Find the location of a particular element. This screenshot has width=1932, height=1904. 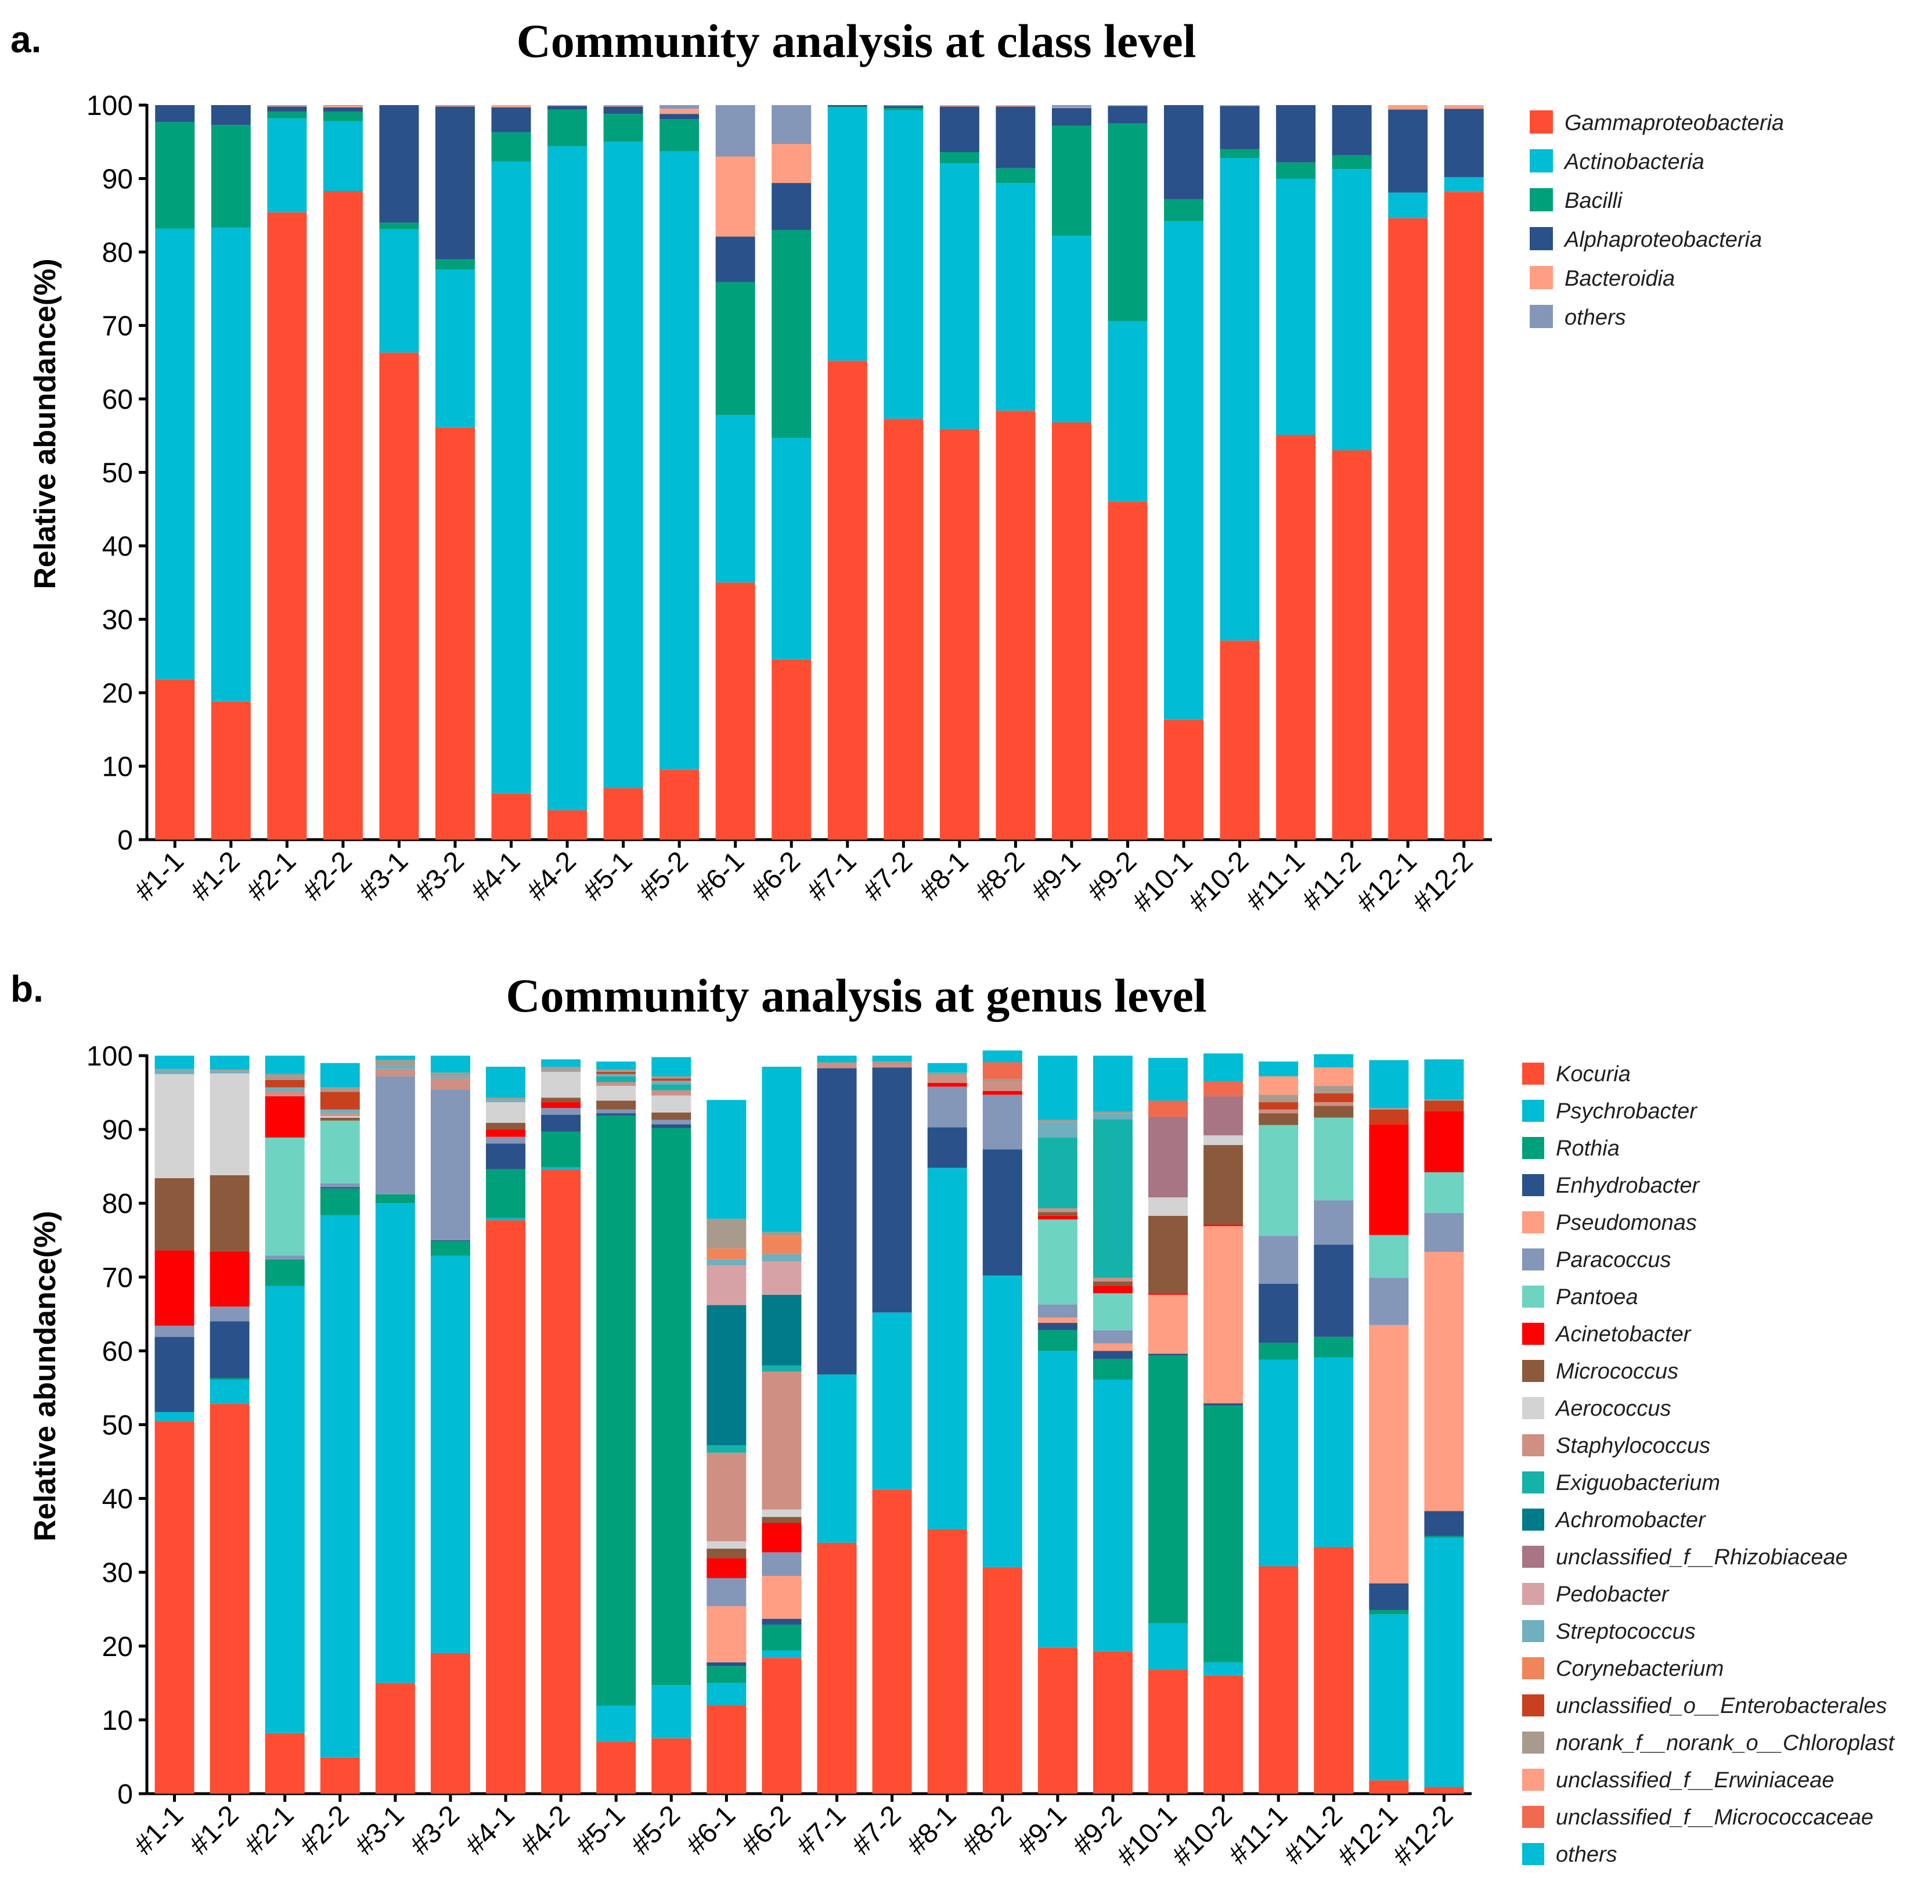

legend-label: Acinetobacter is located at coordinates (1623, 1335).